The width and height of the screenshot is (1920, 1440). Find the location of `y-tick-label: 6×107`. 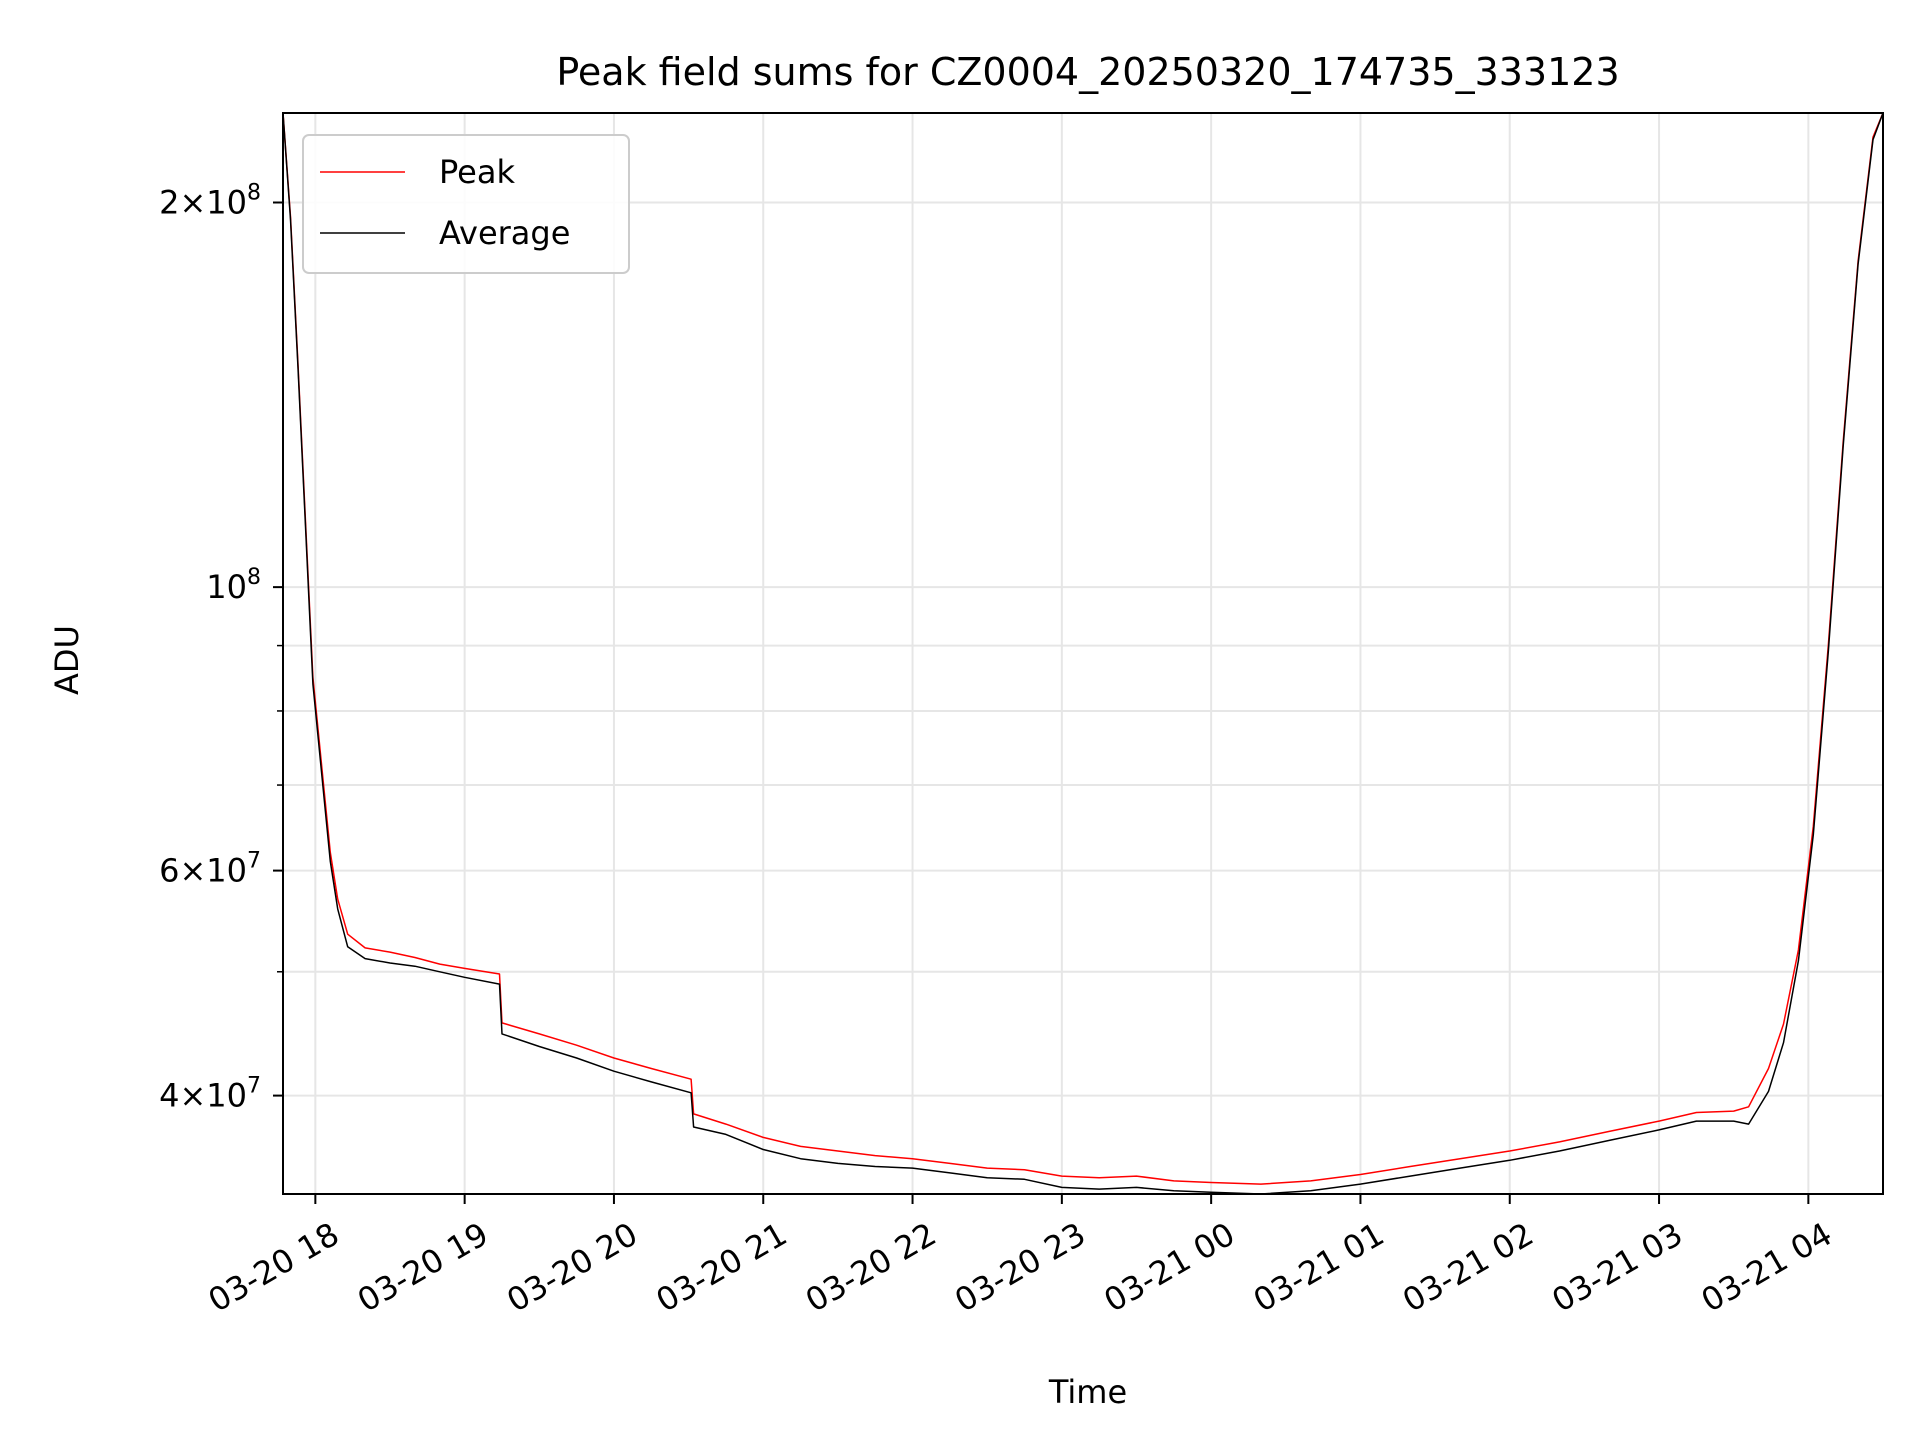

y-tick-label: 6×107 is located at coordinates (210, 869).